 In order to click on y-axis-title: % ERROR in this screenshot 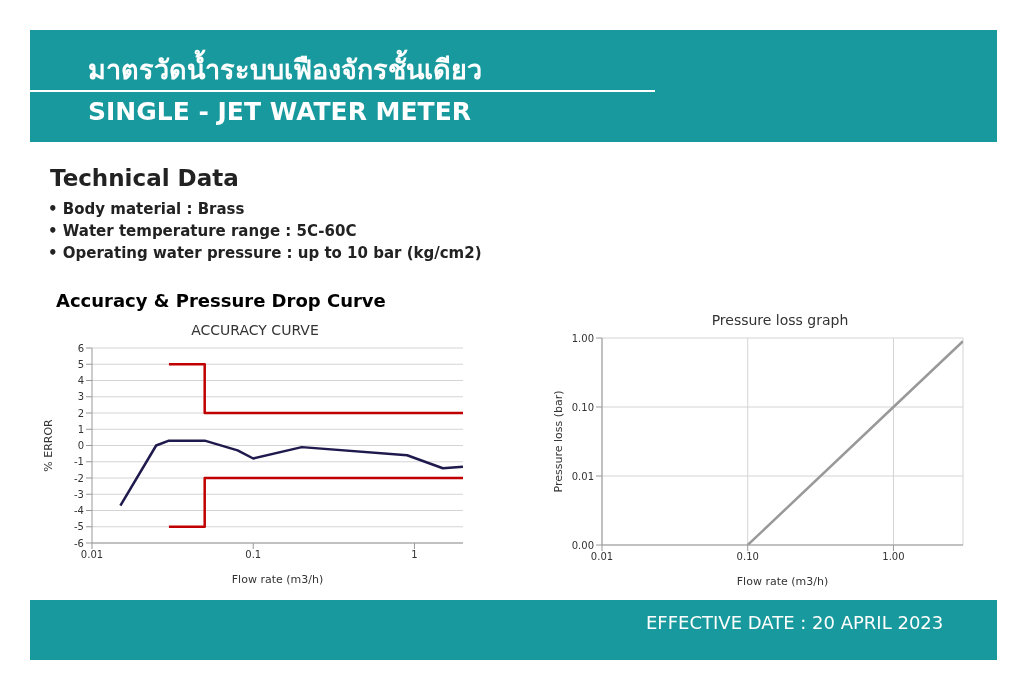, I will do `click(48, 445)`.